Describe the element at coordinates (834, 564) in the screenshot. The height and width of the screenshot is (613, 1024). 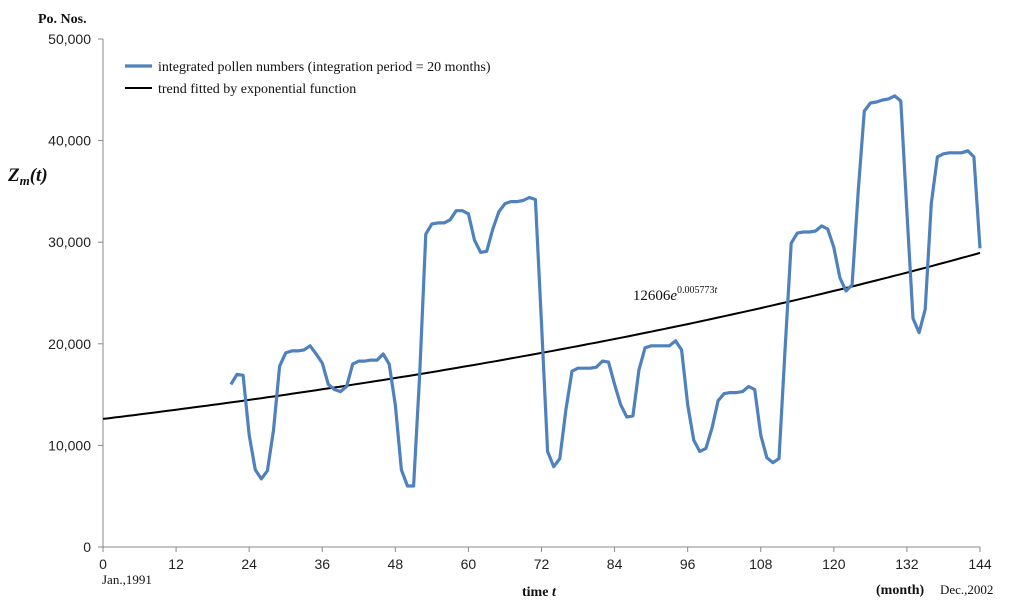
I see `x-tick-label: 120` at that location.